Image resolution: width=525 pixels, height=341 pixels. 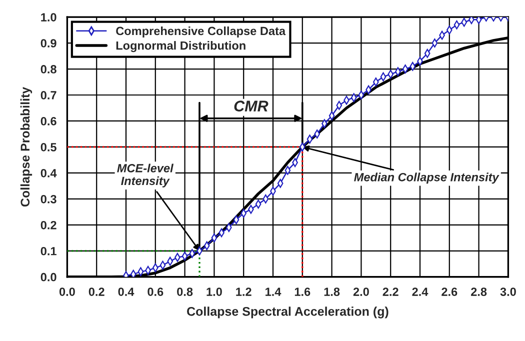 I want to click on y-tick-label: 0.3, so click(x=48, y=199).